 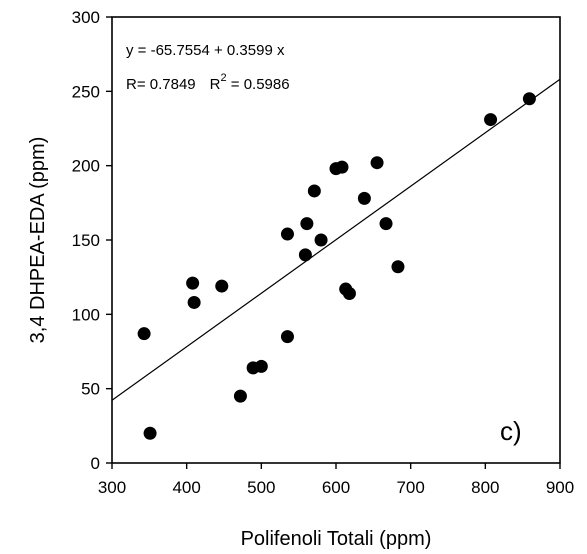 What do you see at coordinates (186, 487) in the screenshot?
I see `x-tick-label: 400` at bounding box center [186, 487].